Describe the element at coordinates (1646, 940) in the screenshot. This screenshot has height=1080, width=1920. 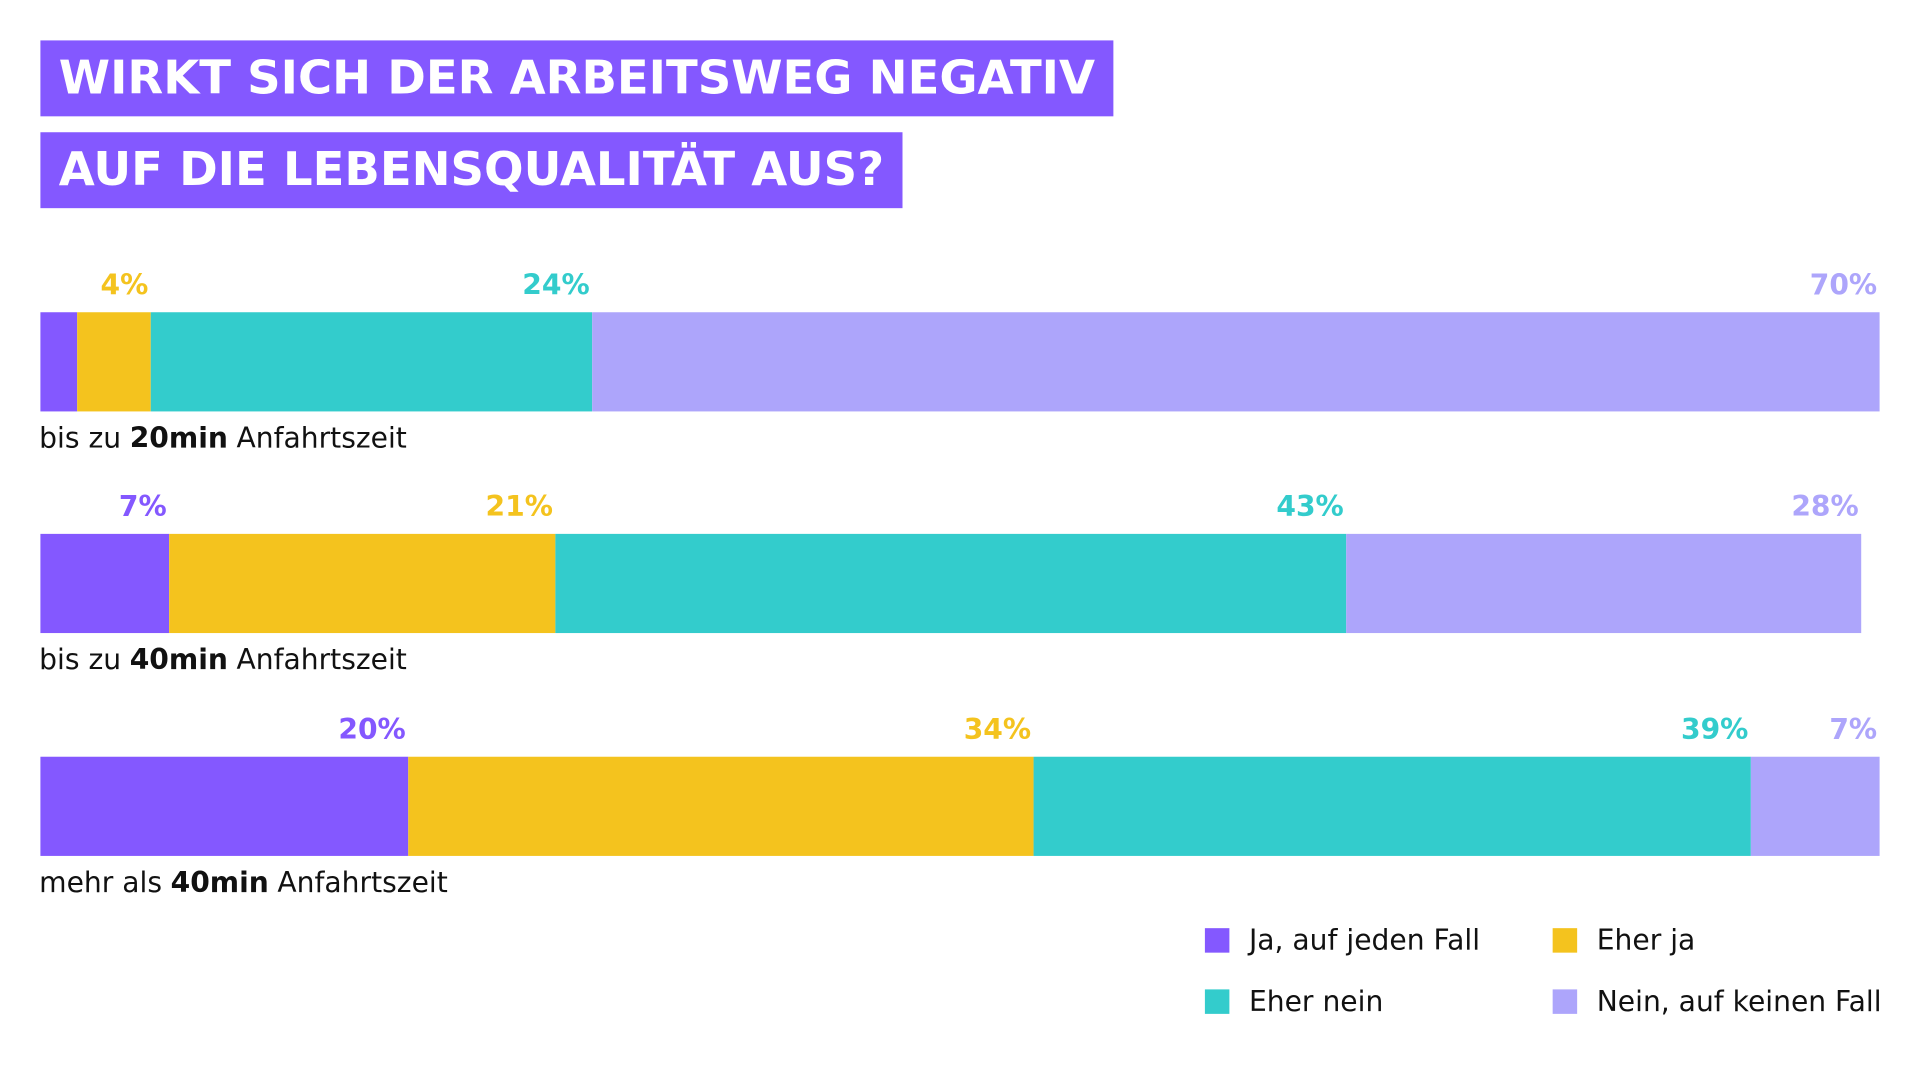
I see `legend-label: Eher ja` at that location.